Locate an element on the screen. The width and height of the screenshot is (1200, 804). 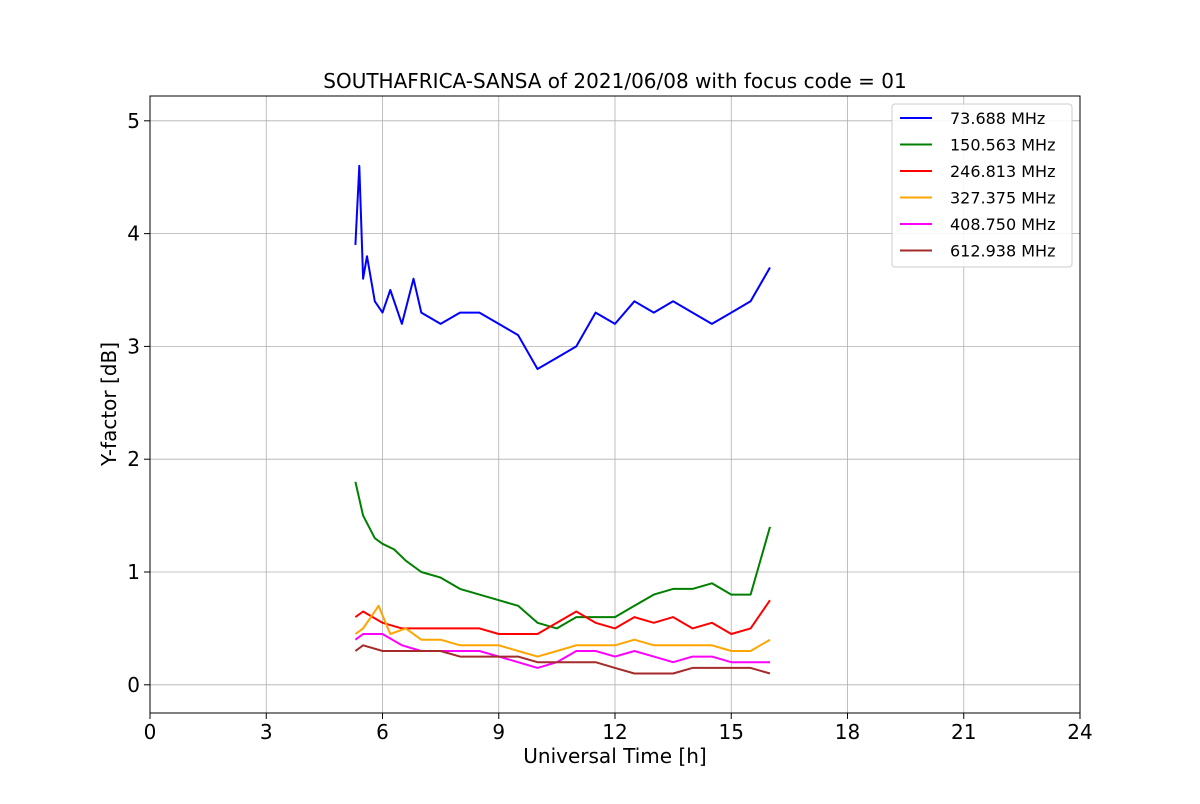
y-axis-label: Y-factor [dB] is located at coordinates (109, 404).